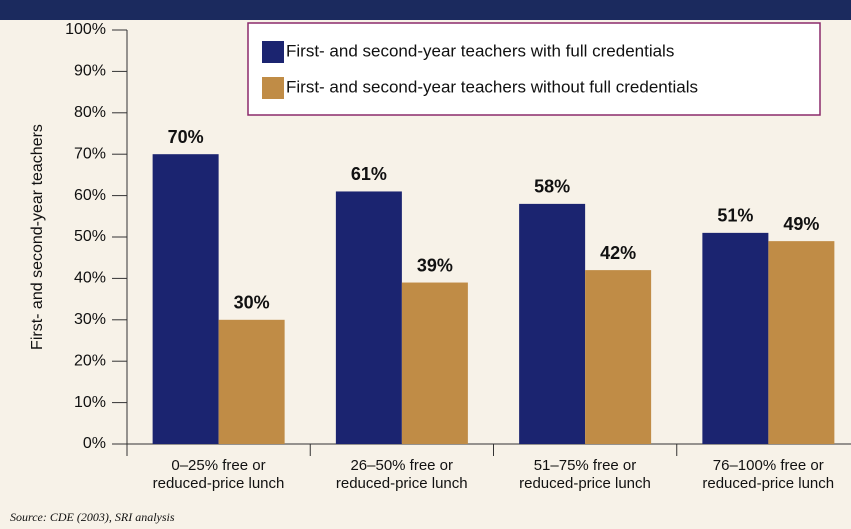  Describe the element at coordinates (90, 319) in the screenshot. I see `y-tick-label: 30%` at that location.